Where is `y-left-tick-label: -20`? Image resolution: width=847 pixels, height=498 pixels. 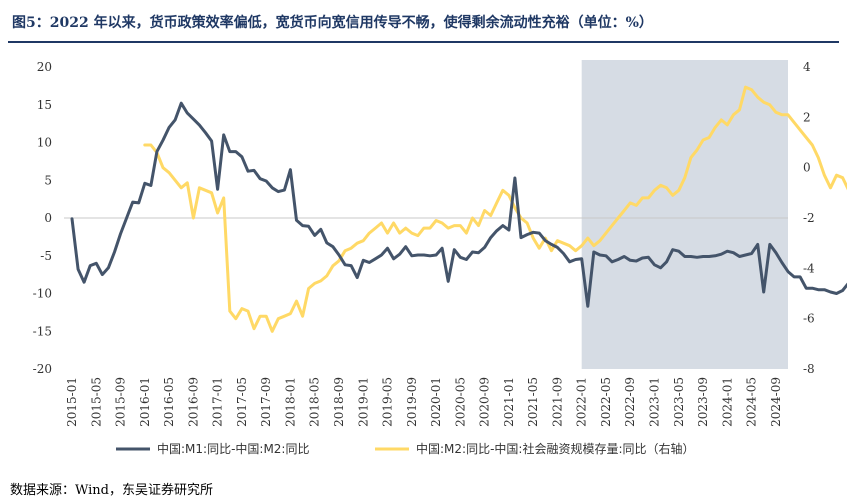
y-left-tick-label: -20 is located at coordinates (42, 369).